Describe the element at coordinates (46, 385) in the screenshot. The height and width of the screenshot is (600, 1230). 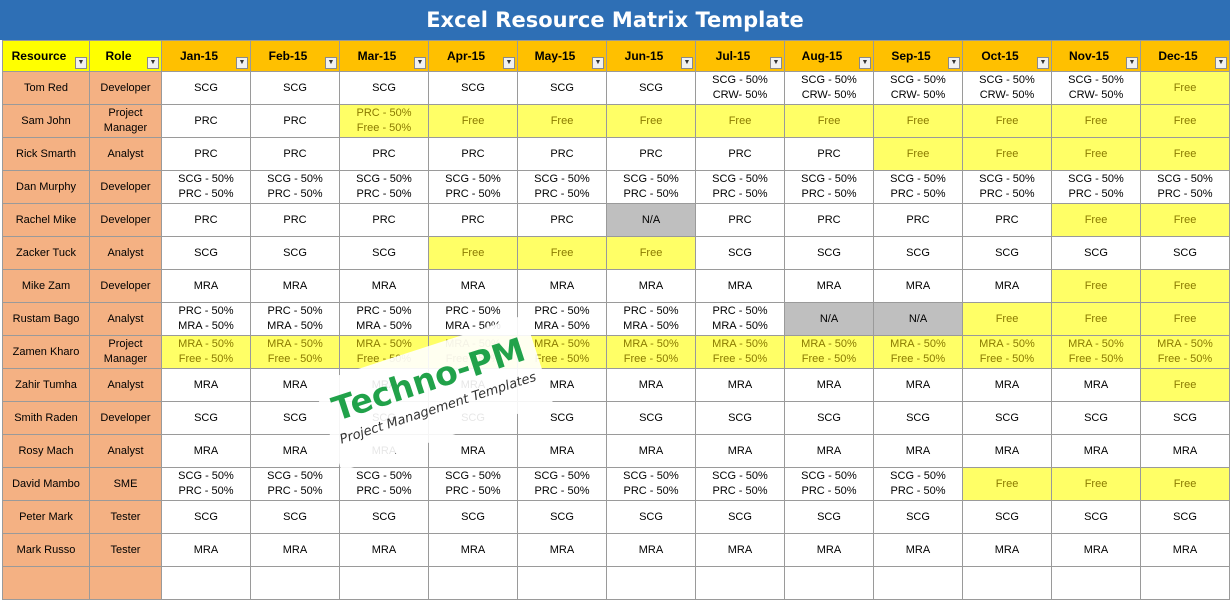
I see `resource-name-cell: Zahir Tumha` at that location.